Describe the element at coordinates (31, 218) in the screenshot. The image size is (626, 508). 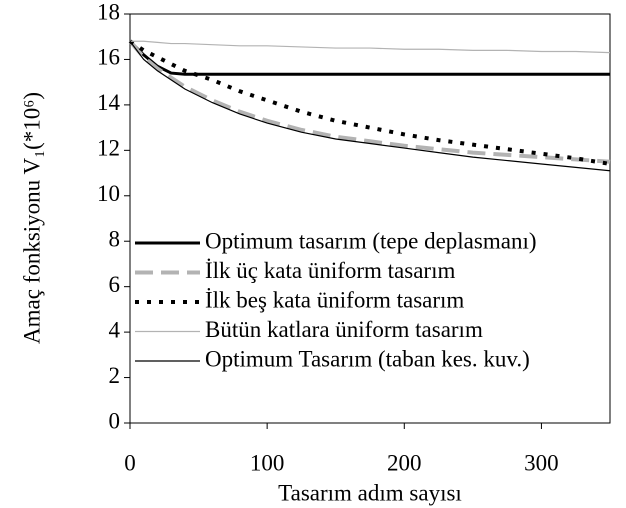
I see `y-axis-title: Amaç fonksiyonu V₁(*10⁶)` at that location.